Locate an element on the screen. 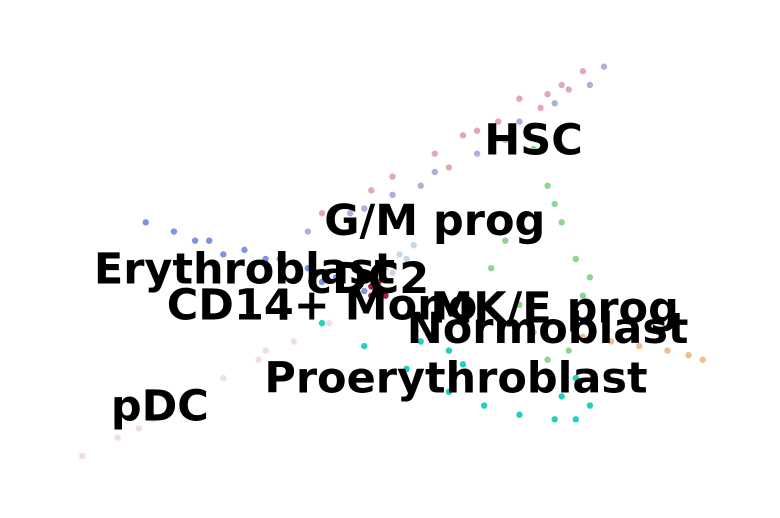  cluster-label: MK/E prog is located at coordinates (554, 309).